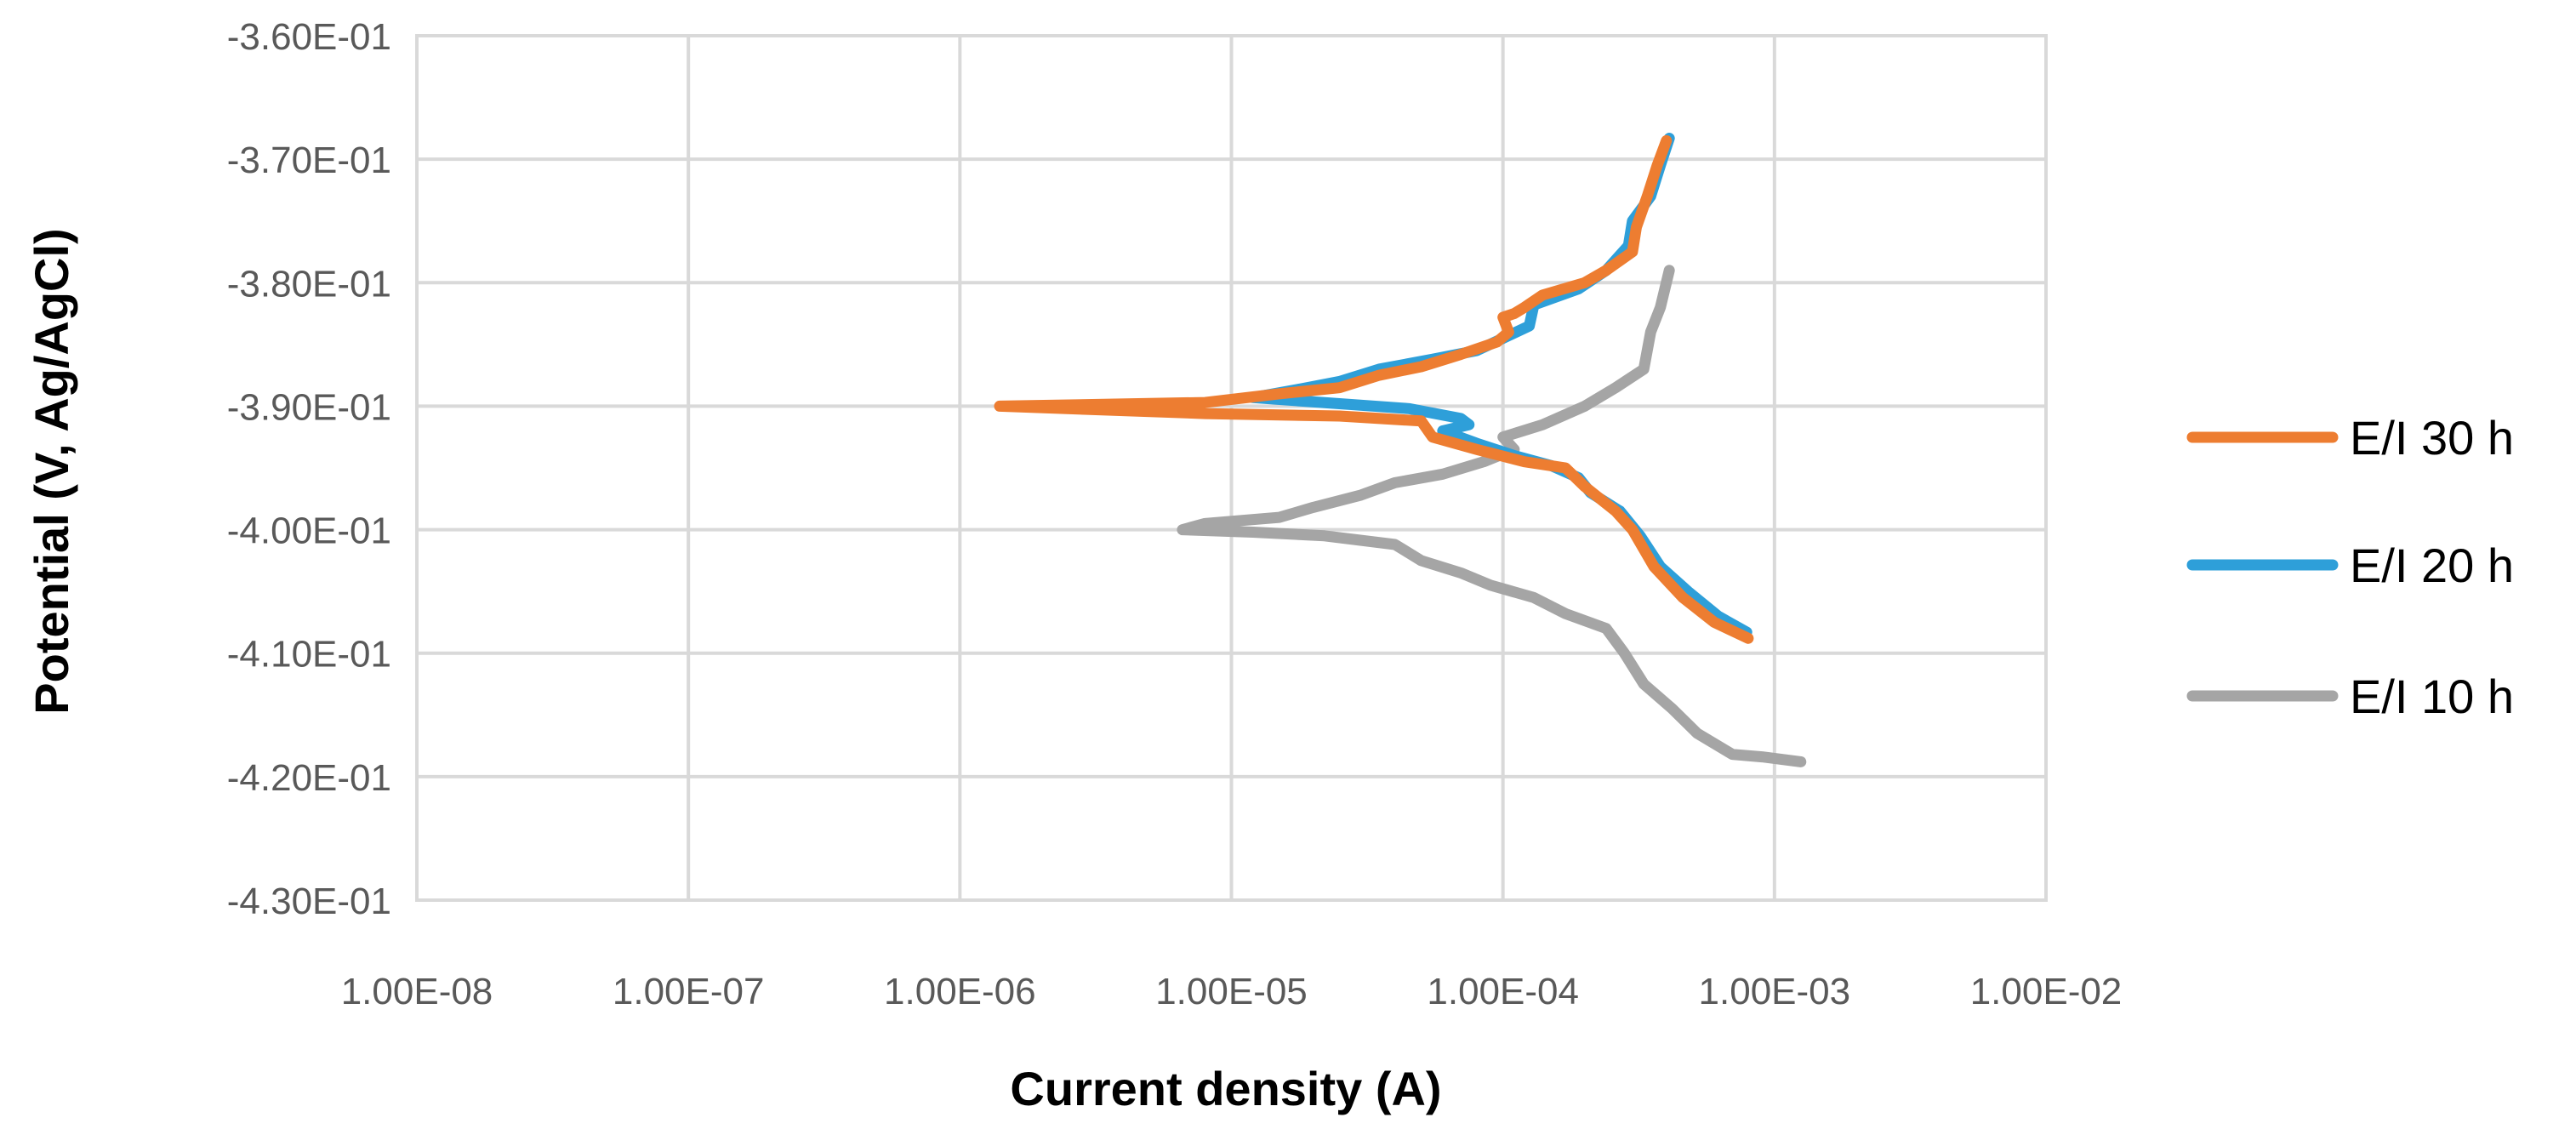  I want to click on y-tick-label: -4.20E-01, so click(309, 778).